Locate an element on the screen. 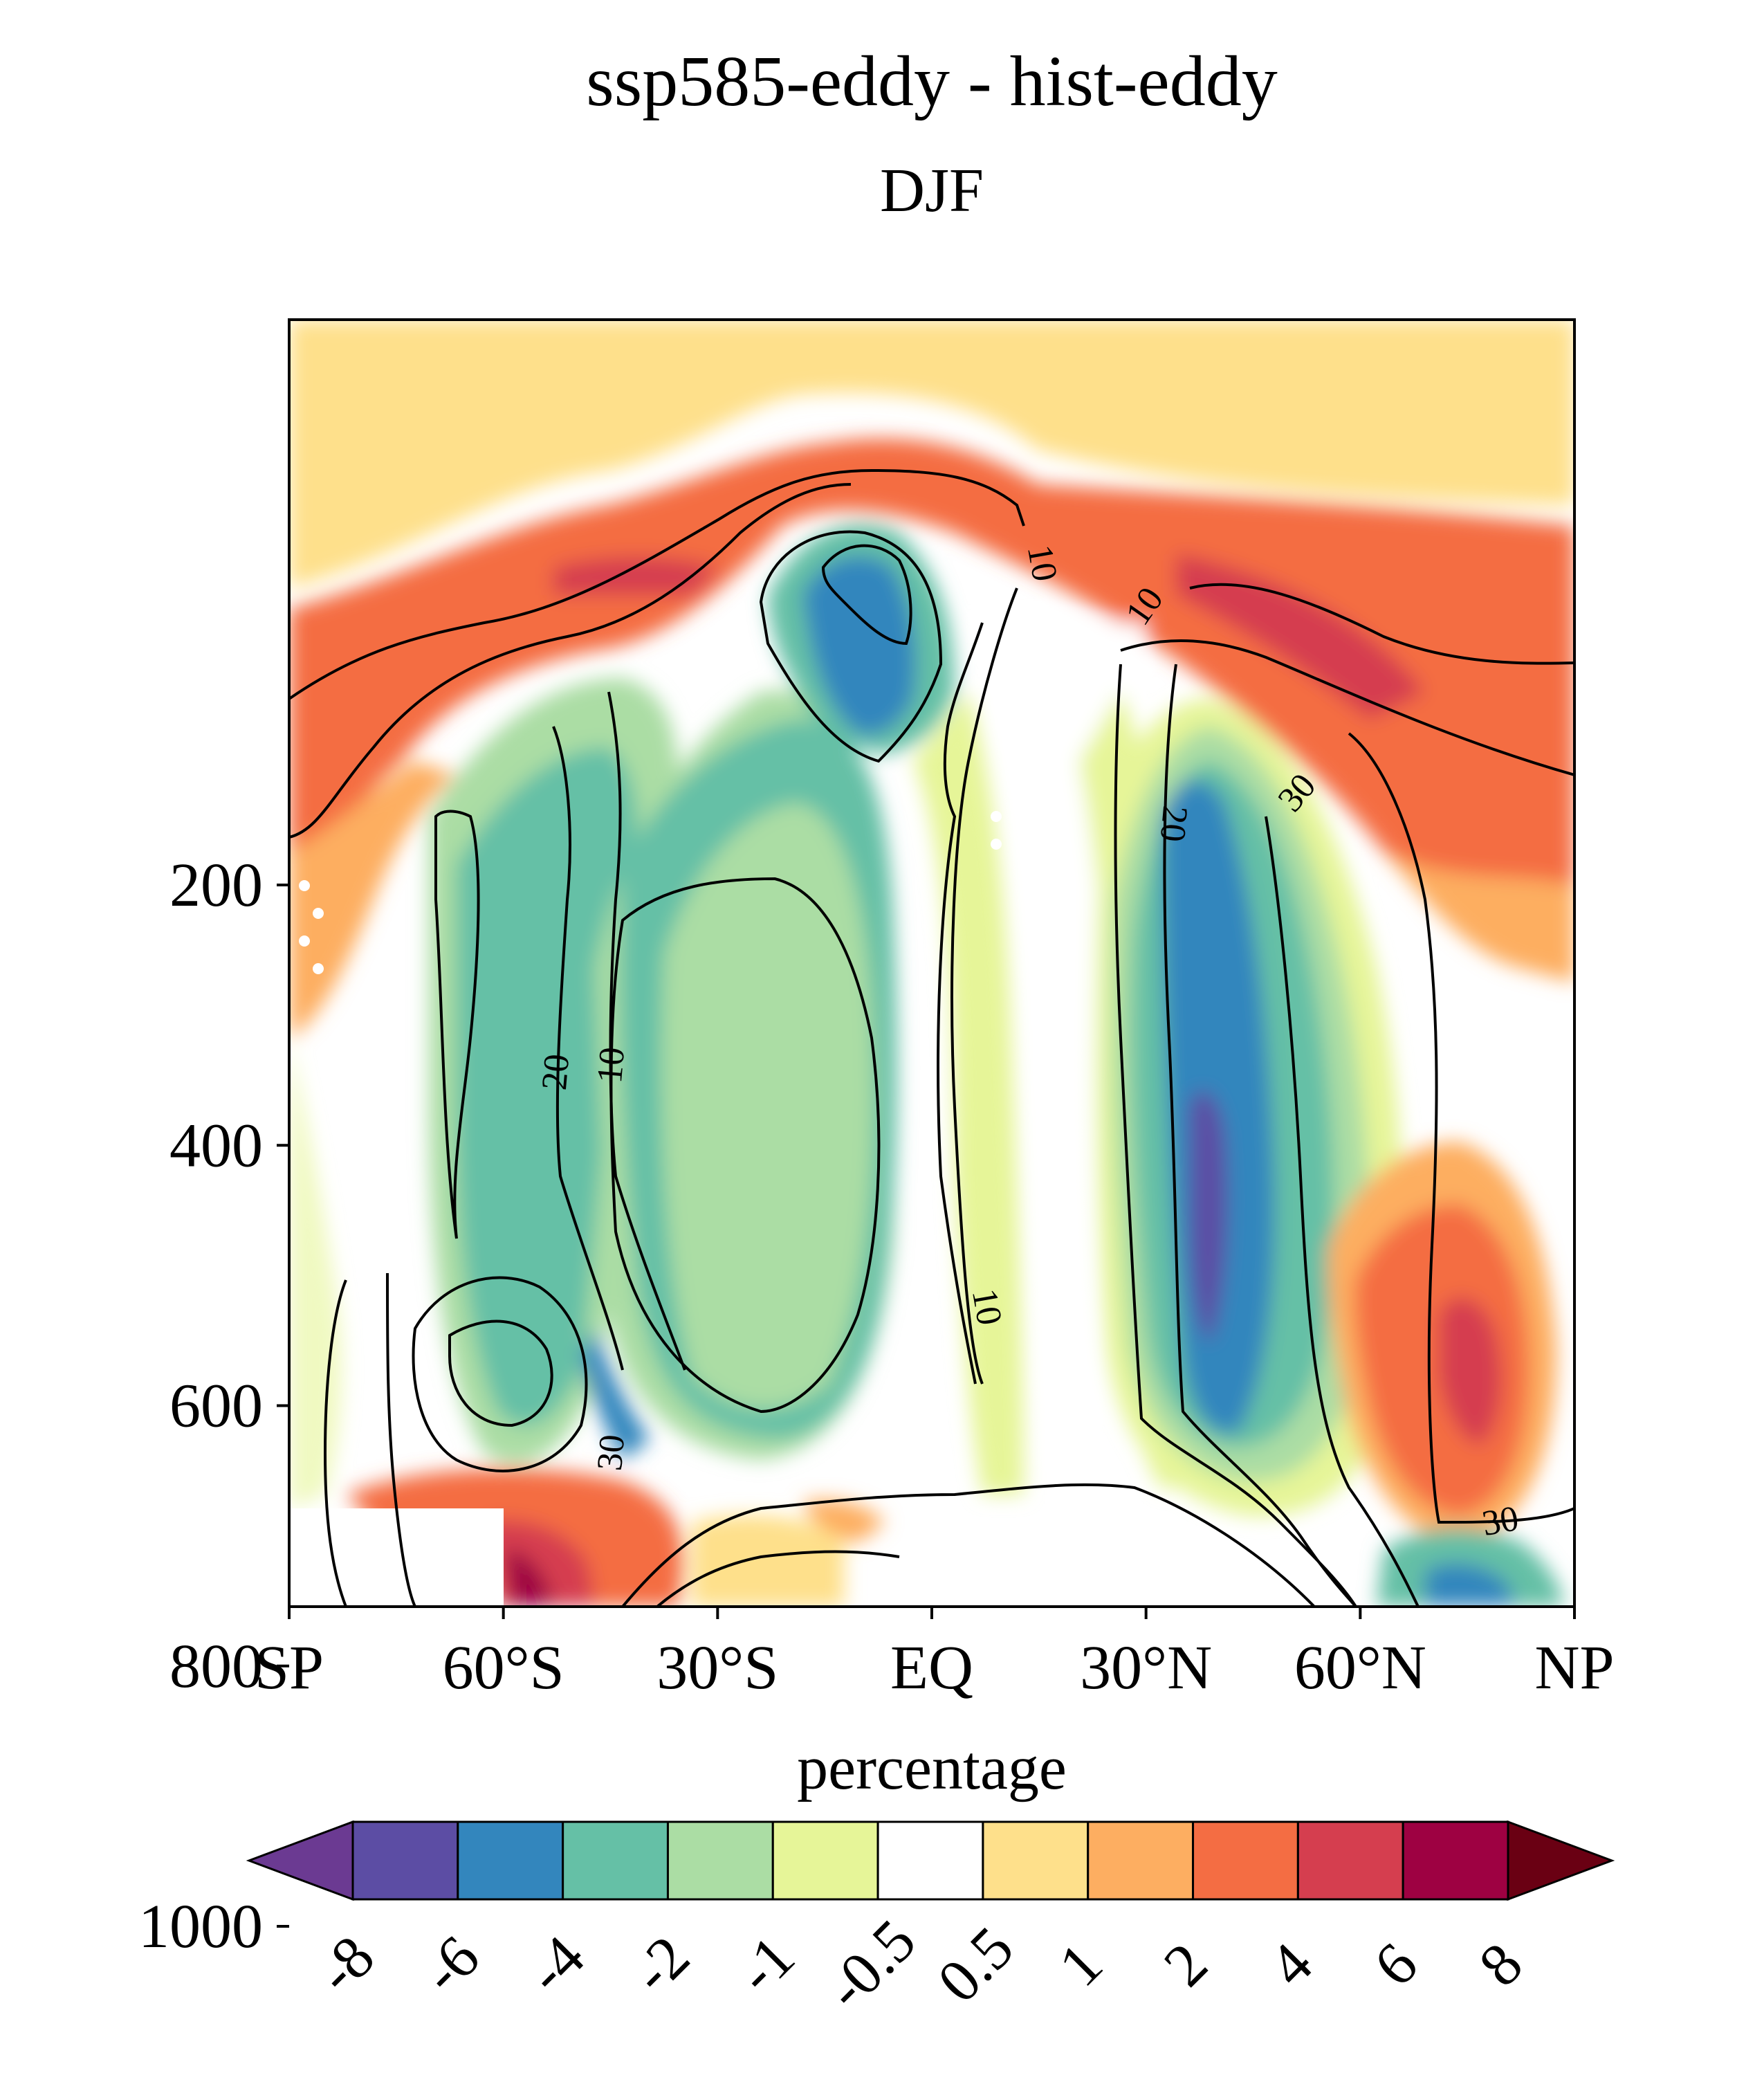 The height and width of the screenshot is (2073, 1764). colorbar-tick-label: -4 is located at coordinates (555, 1965).